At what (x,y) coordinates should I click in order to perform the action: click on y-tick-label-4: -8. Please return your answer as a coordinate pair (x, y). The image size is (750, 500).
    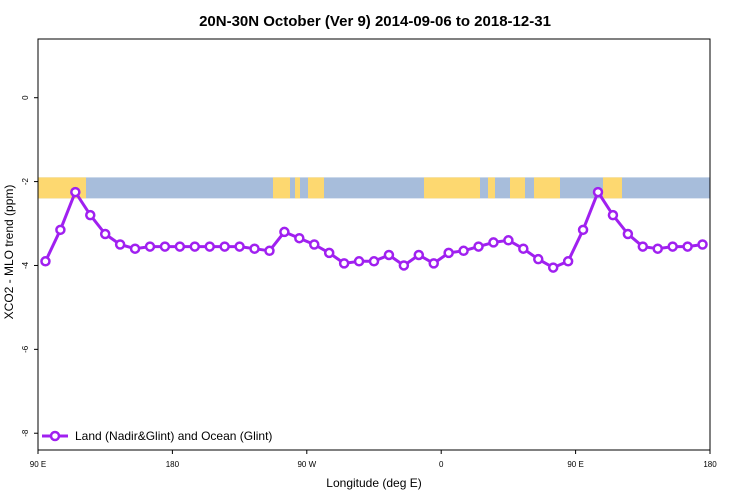
    Looking at the image, I should click on (25, 433).